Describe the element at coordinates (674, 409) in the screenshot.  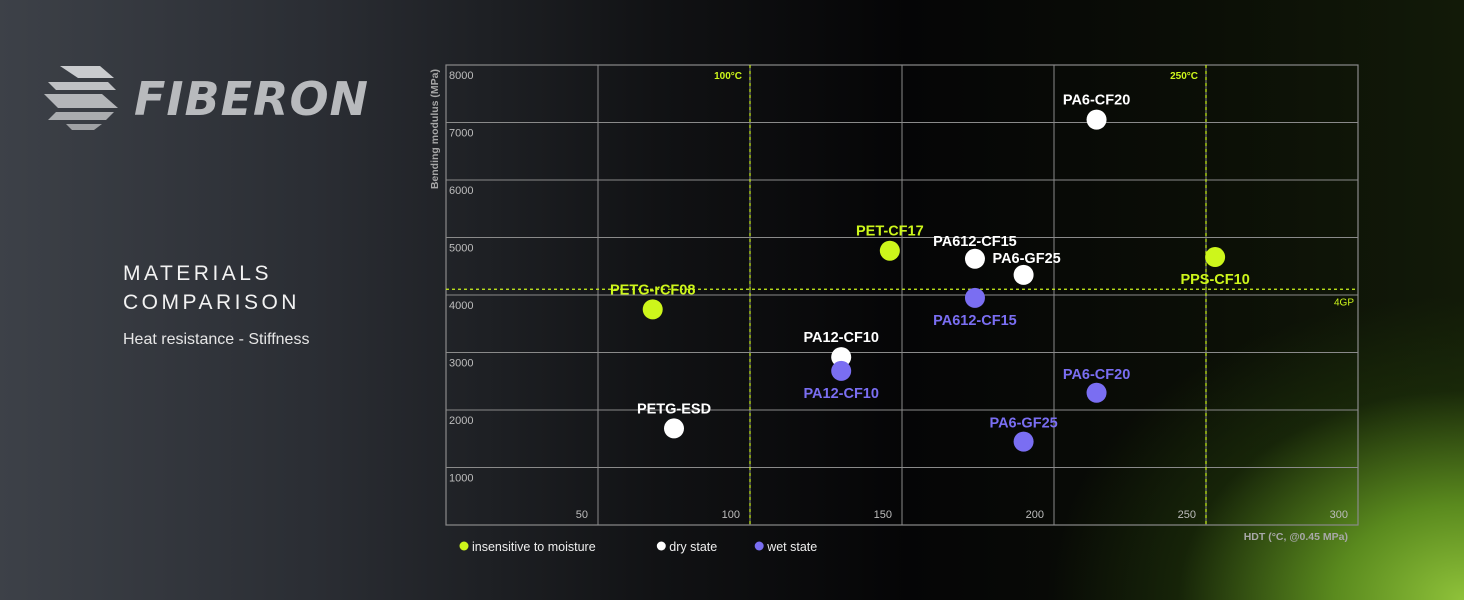
I see `data-label: PETG-ESD` at that location.